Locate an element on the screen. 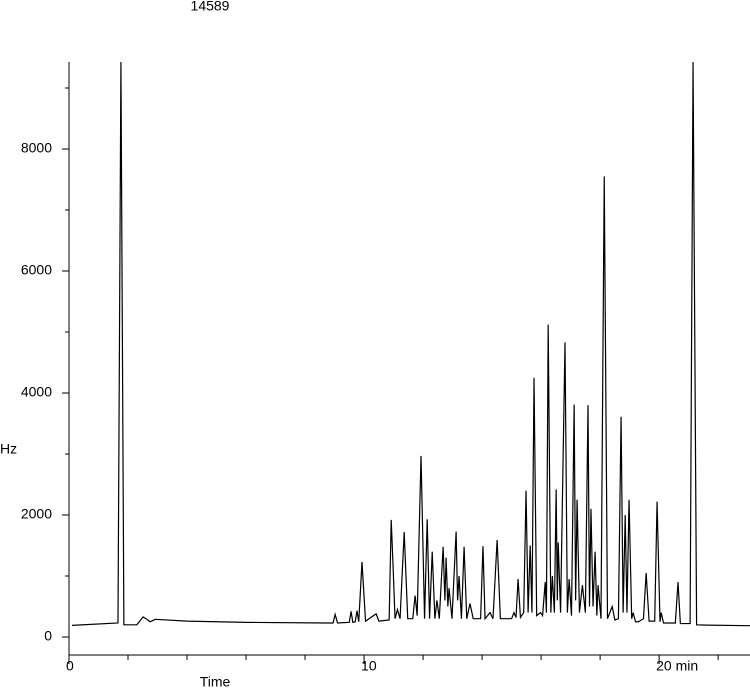 This screenshot has width=750, height=689. y-axis-label: Hz is located at coordinates (8, 449).